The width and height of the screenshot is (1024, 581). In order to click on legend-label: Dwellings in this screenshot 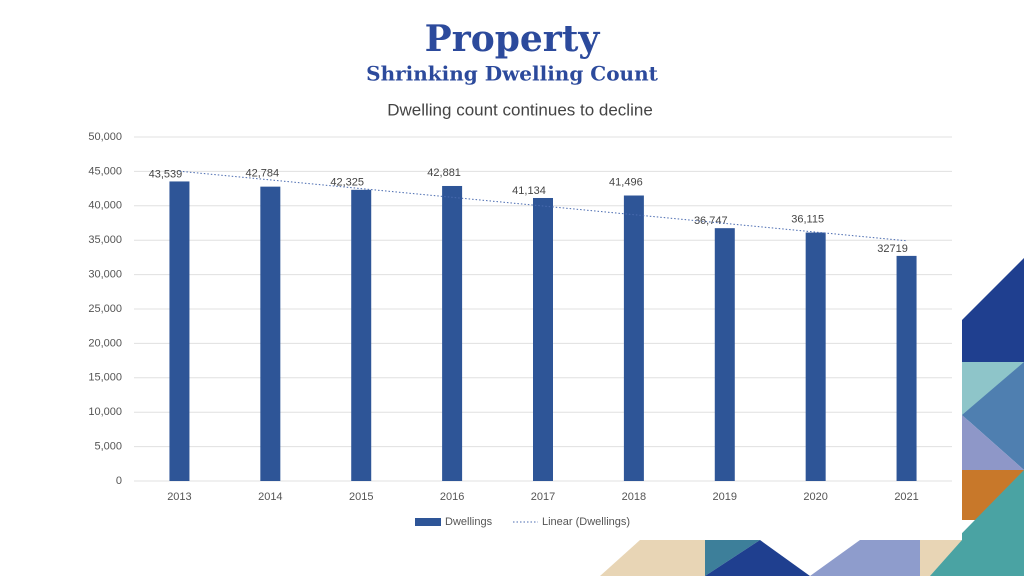, I will do `click(469, 522)`.